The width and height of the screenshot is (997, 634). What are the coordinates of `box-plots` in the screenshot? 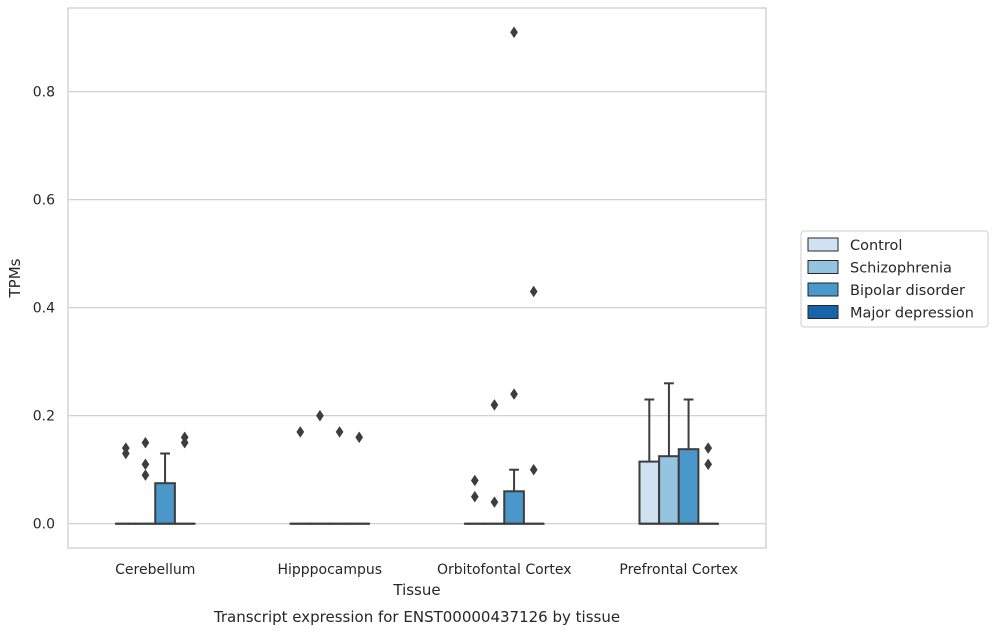 It's located at (417, 453).